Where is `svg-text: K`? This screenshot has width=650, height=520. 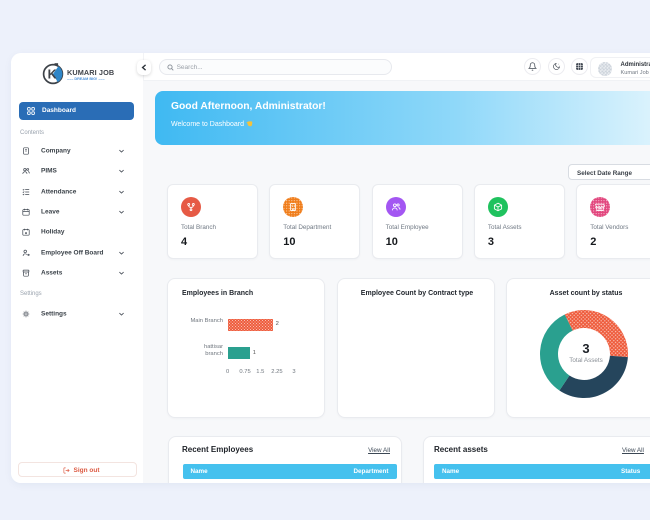 svg-text: K is located at coordinates (52, 74).